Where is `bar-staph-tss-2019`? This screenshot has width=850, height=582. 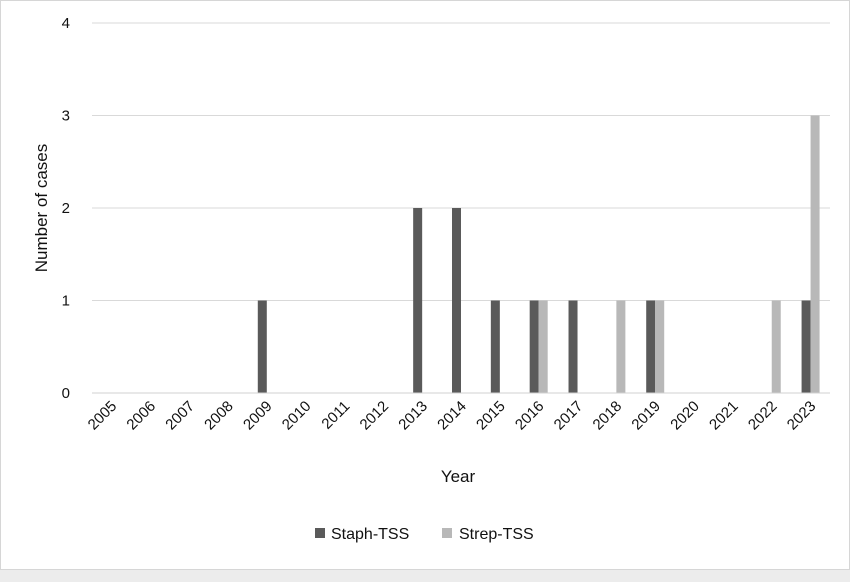
bar-staph-tss-2019 is located at coordinates (651, 346).